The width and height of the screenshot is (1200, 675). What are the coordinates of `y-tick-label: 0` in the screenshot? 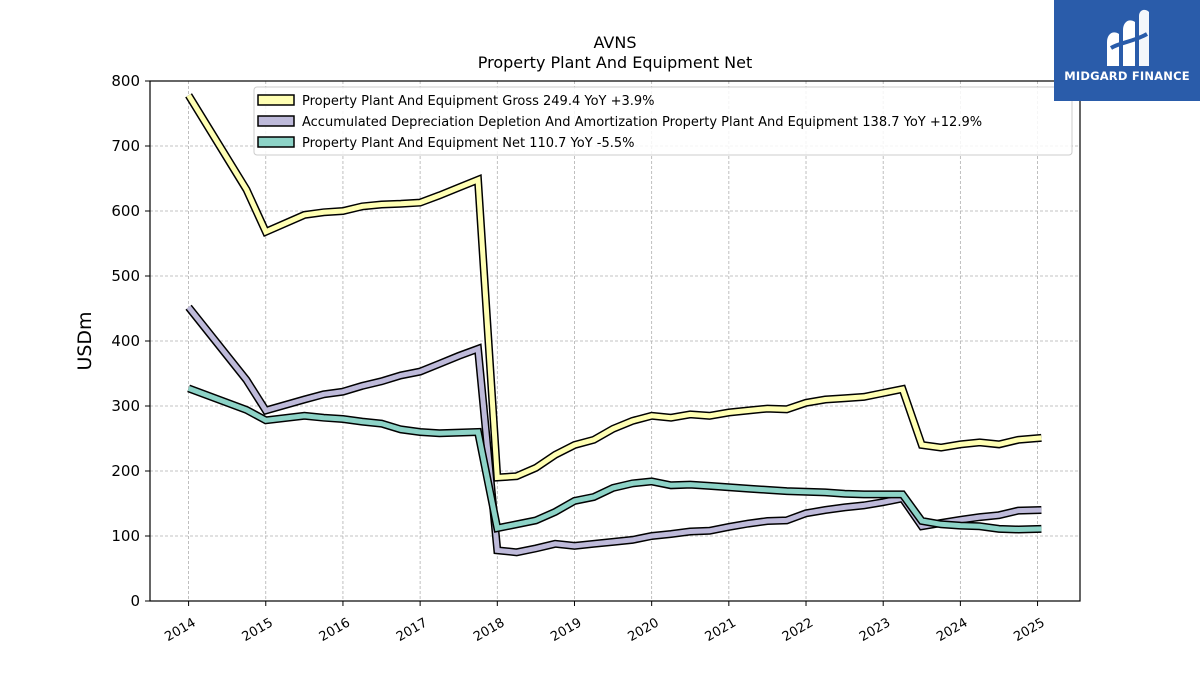 It's located at (135, 601).